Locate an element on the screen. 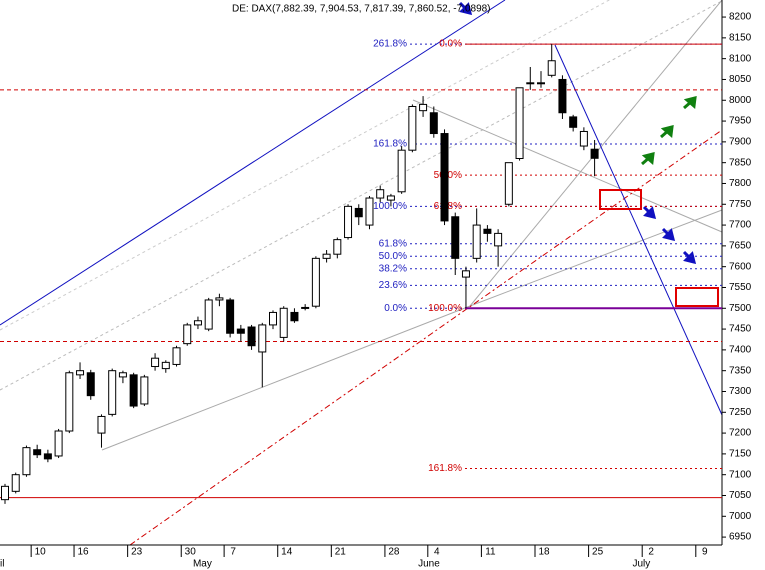 The image size is (765, 570). fib-label: 0.0% is located at coordinates (450, 44).